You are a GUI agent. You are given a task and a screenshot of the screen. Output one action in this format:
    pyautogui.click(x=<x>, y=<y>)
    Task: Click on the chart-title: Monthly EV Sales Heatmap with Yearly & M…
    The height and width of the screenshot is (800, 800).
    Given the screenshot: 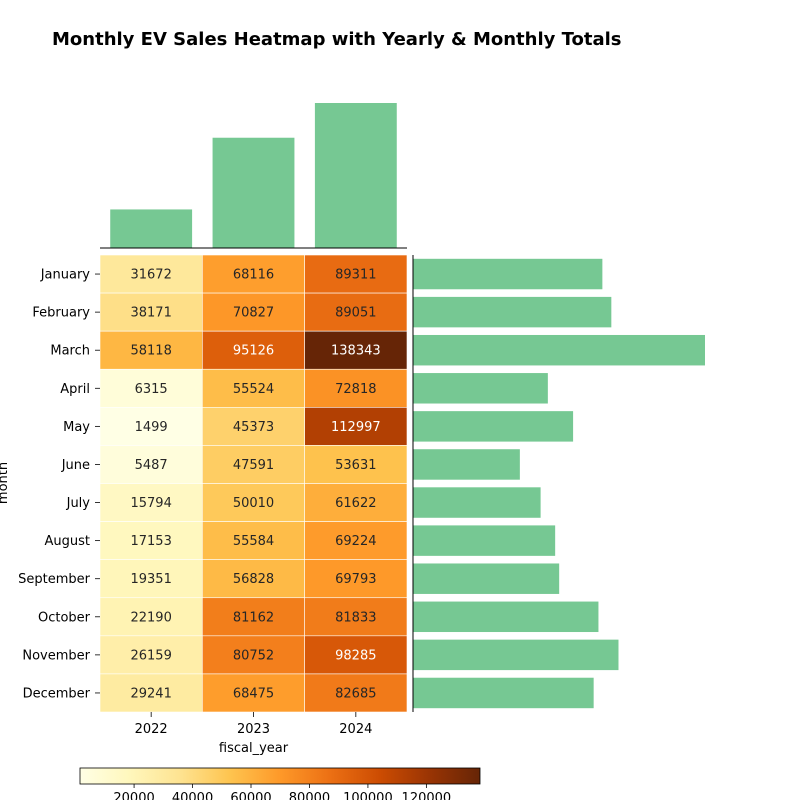 What is the action you would take?
    pyautogui.click(x=337, y=39)
    